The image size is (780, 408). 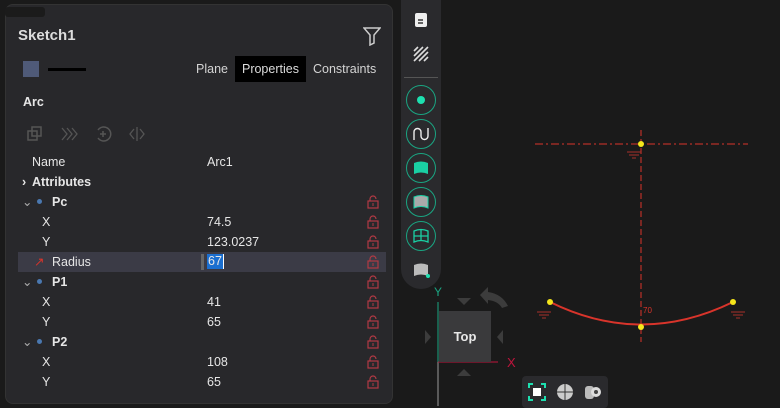 What do you see at coordinates (25, 12) in the screenshot?
I see `panel-tab-handle` at bounding box center [25, 12].